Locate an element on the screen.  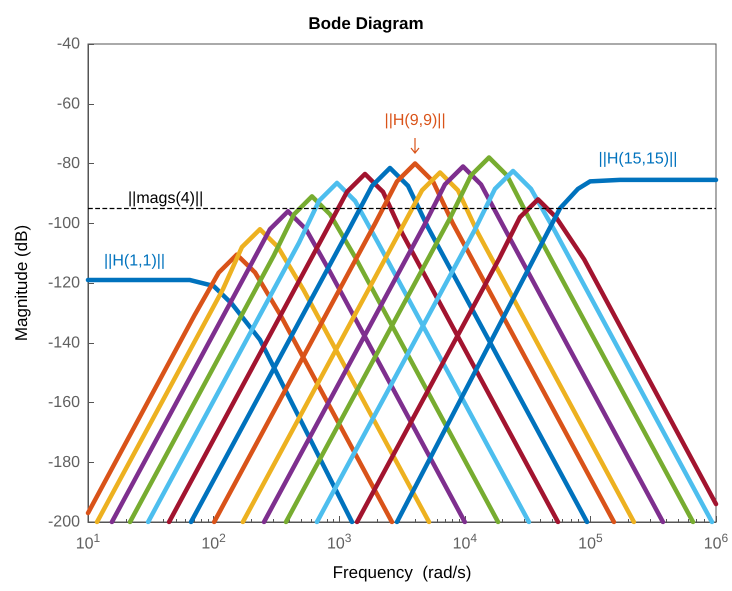
y-tick-label: -100 is located at coordinates (64, 223).